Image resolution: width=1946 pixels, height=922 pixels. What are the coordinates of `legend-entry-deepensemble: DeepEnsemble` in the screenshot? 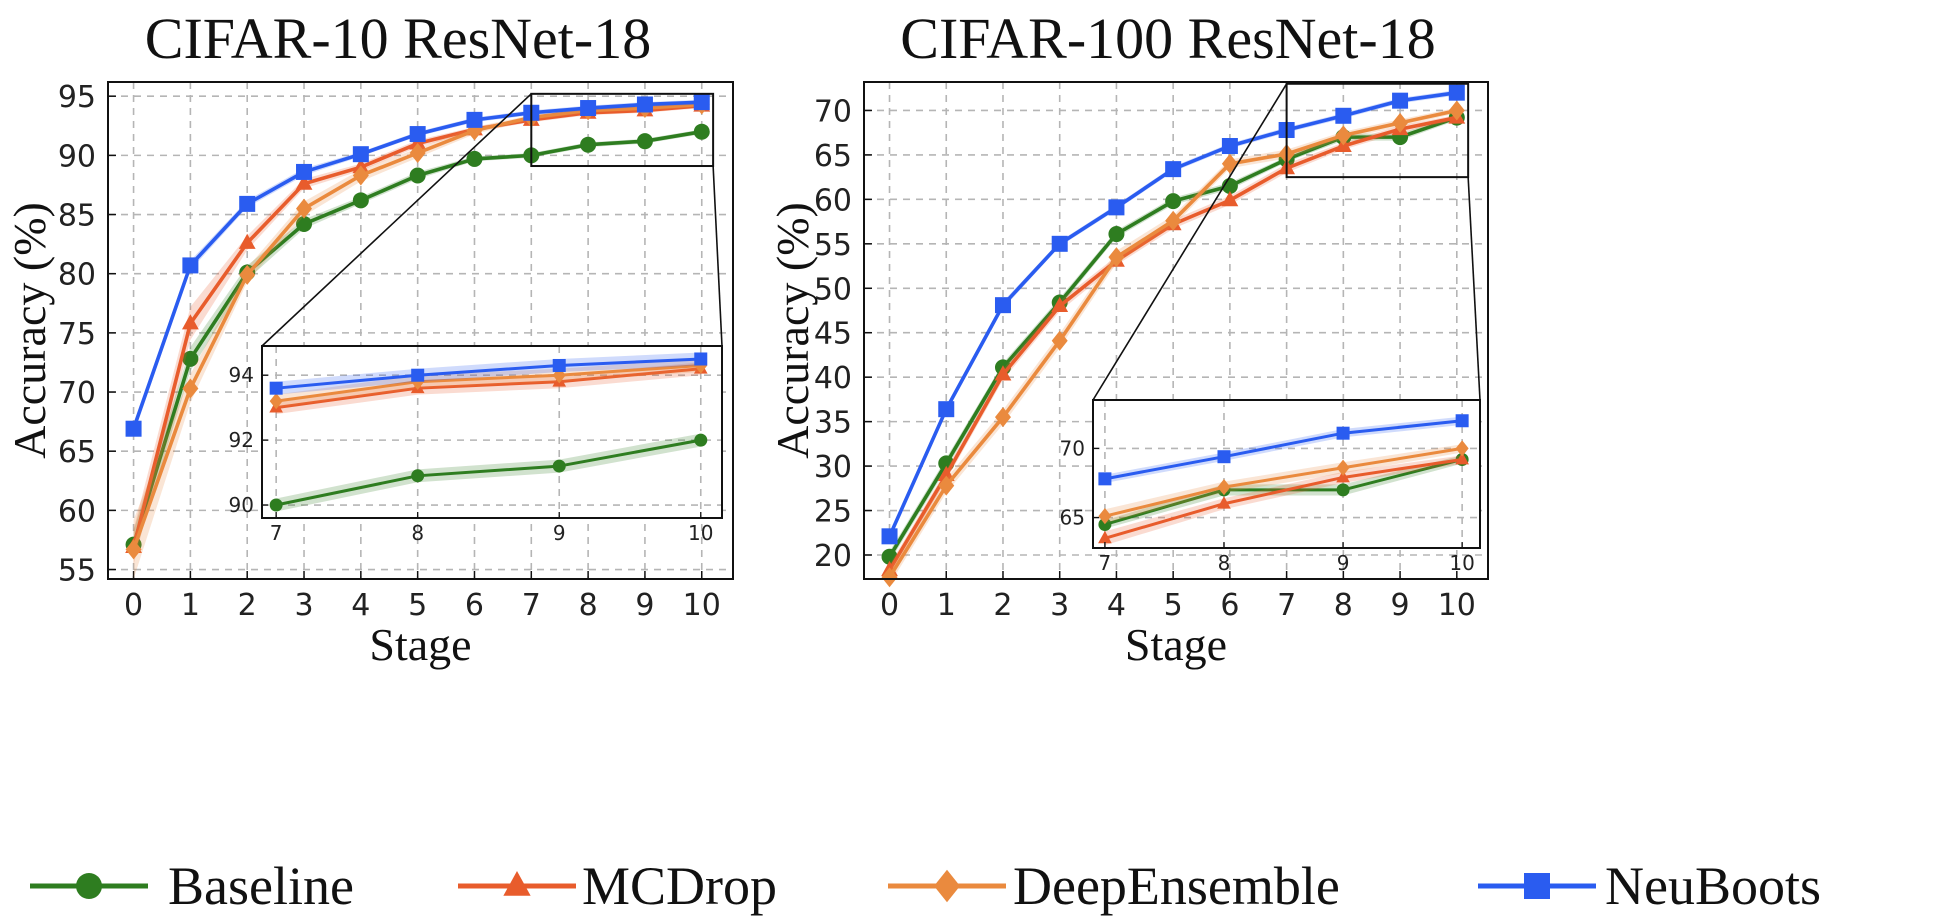 It's located at (1114, 886).